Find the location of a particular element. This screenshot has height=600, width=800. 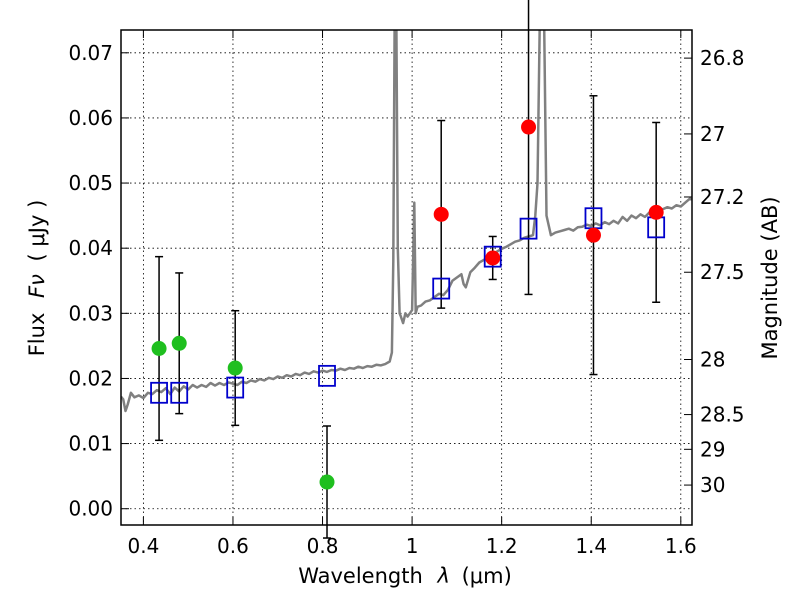

x-tick-label: 1.6 is located at coordinates (681, 546).